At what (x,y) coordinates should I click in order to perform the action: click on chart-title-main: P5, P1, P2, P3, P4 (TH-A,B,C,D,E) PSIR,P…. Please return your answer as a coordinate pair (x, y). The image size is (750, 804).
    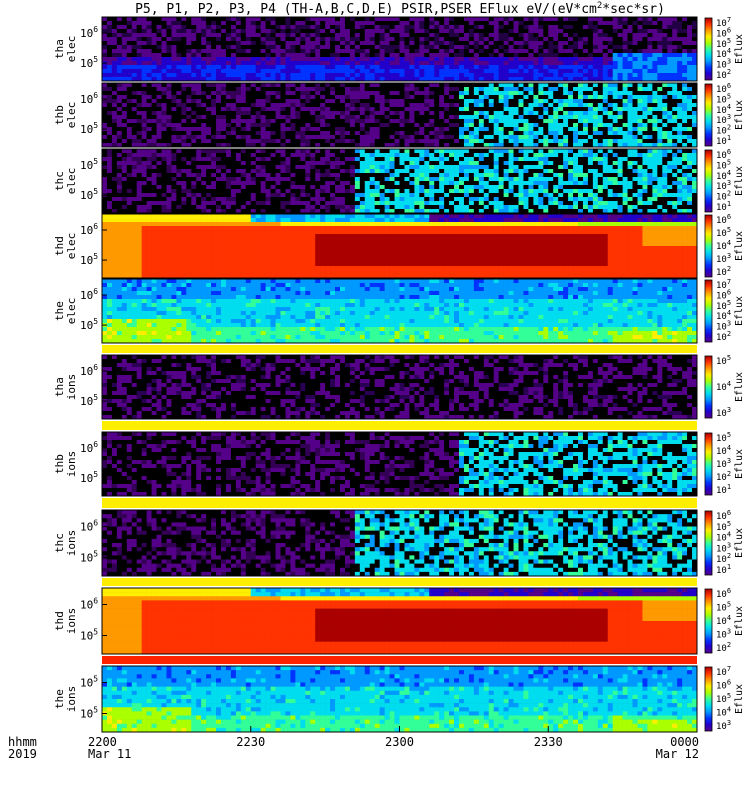
    Looking at the image, I should click on (366, 9).